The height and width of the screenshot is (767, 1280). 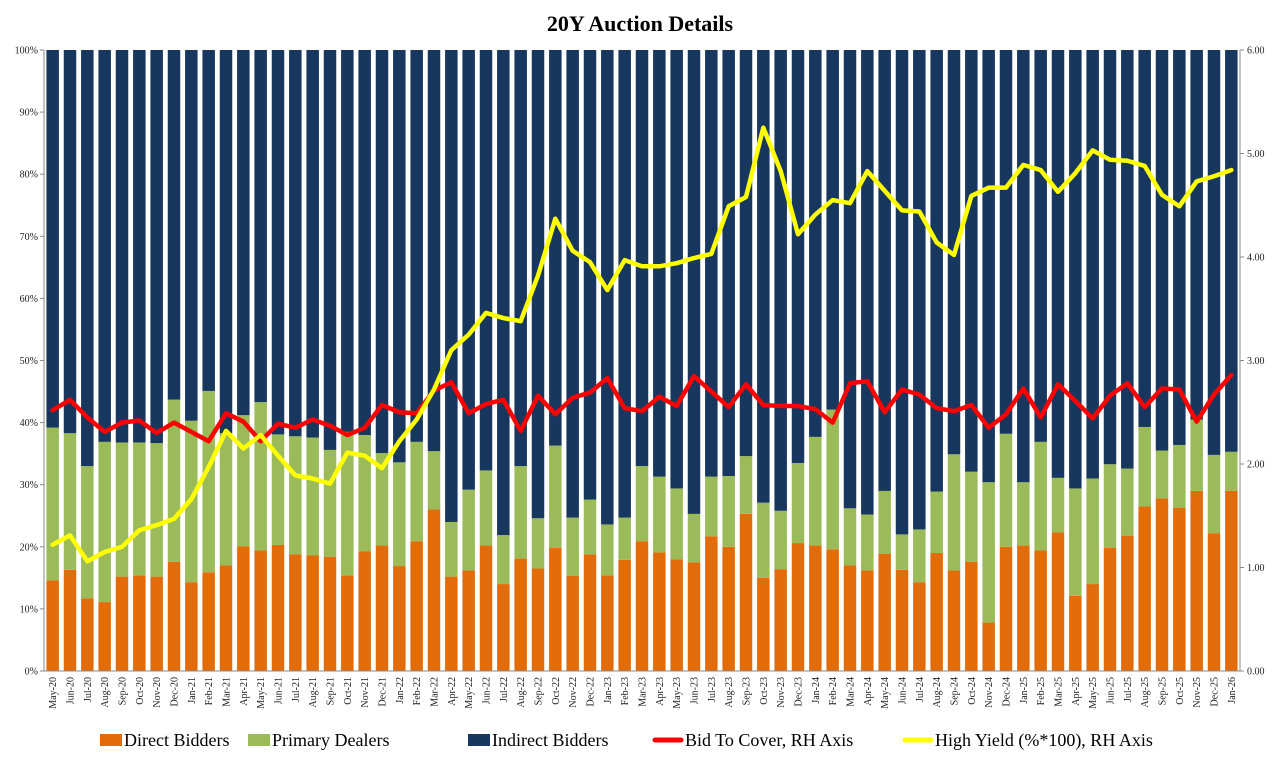 I want to click on legend-label-high-yield-100-rh-axis: High Yield (%*100), RH Axis, so click(x=1044, y=740).